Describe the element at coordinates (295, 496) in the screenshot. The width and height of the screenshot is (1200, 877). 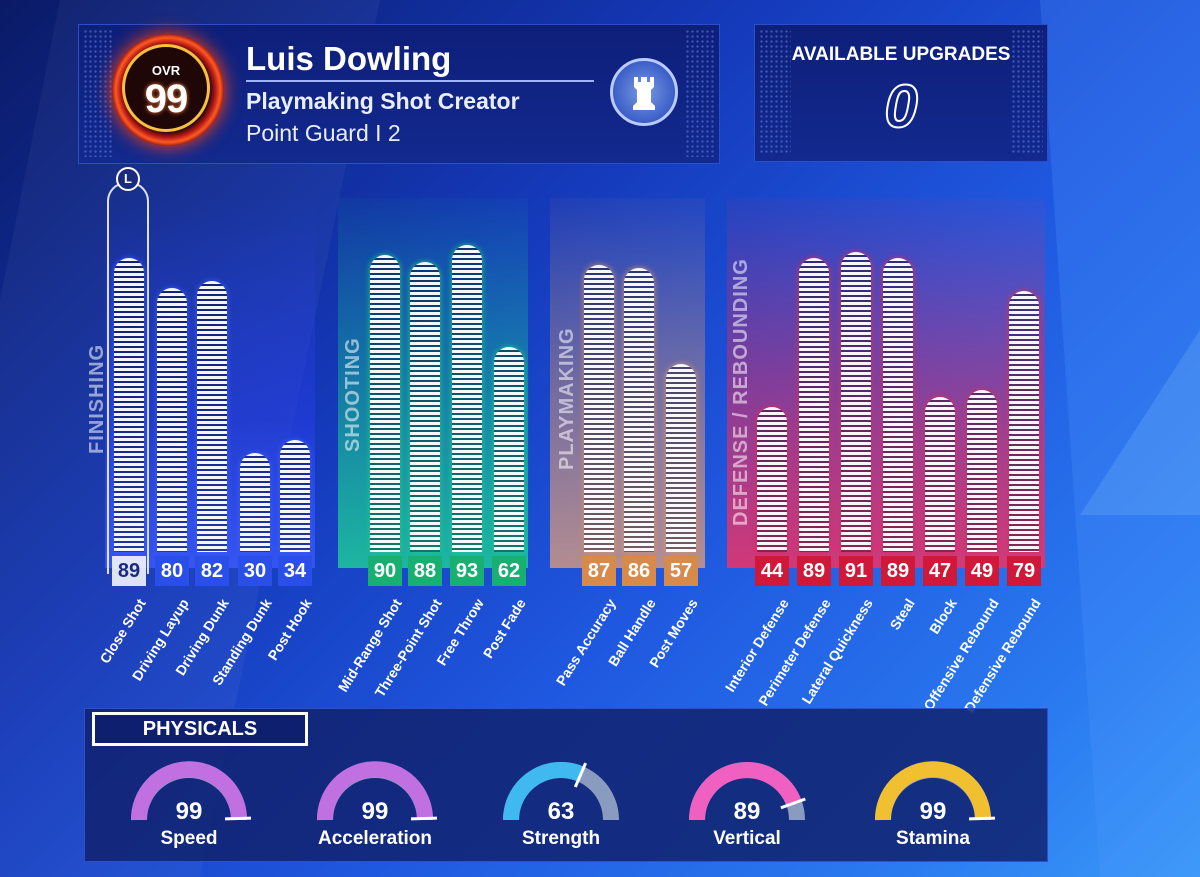
I see `bar-post-hook` at that location.